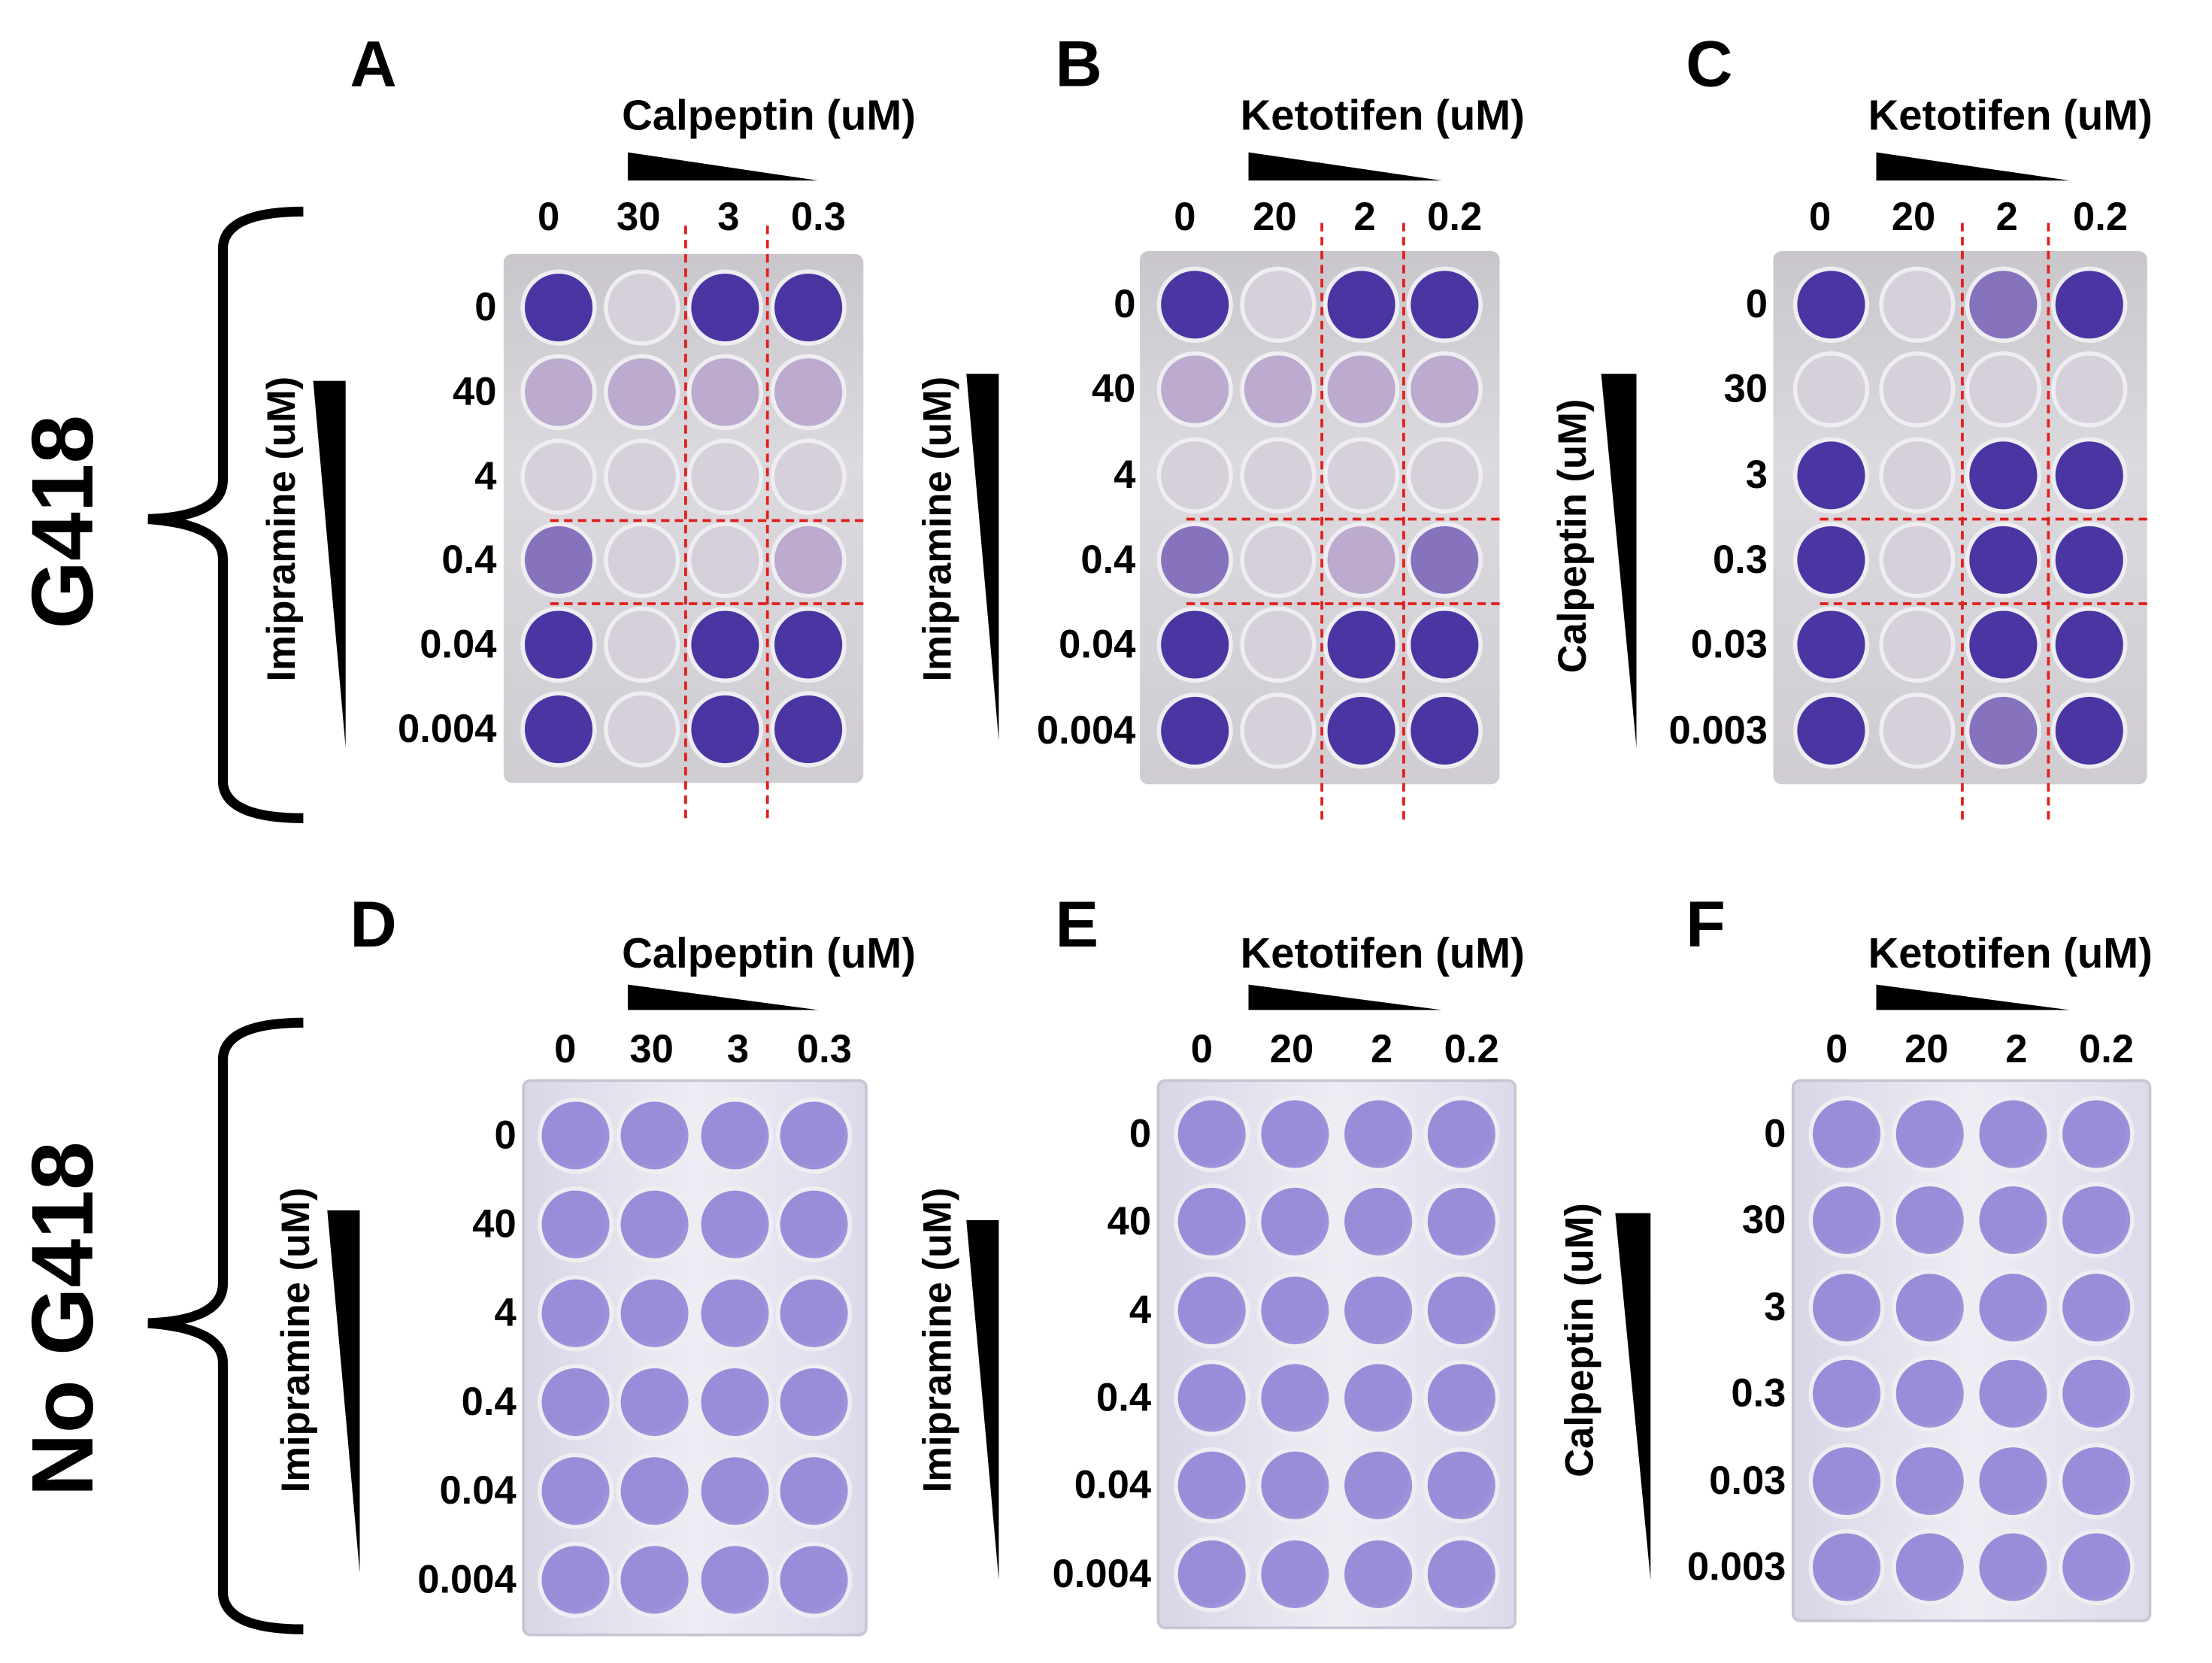 The height and width of the screenshot is (1663, 2212). Describe the element at coordinates (1702, 1350) in the screenshot. I see `row-concentration-labels: 0 30 3 0.3 0.03 0.003` at that location.